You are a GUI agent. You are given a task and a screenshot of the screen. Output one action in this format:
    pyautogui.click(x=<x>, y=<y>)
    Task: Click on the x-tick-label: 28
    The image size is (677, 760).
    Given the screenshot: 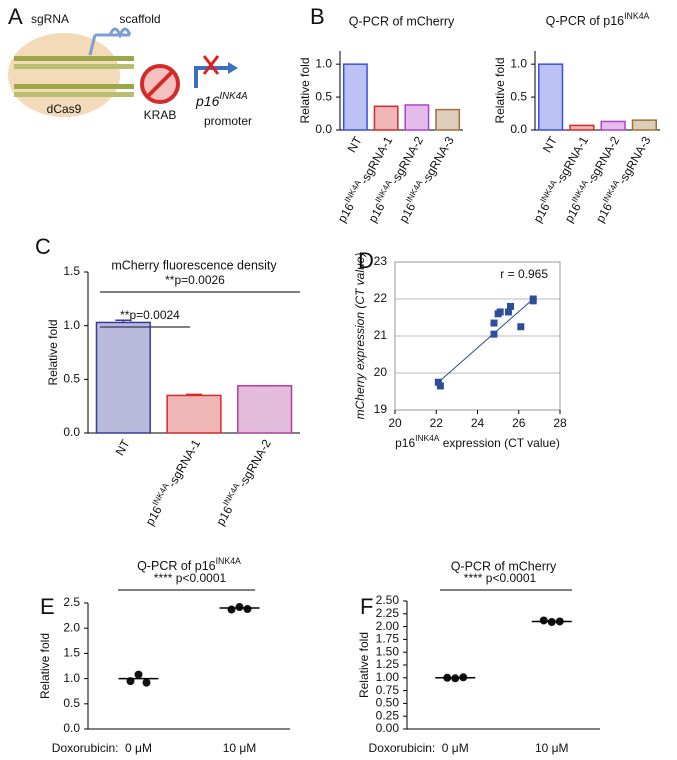 What is the action you would take?
    pyautogui.click(x=560, y=423)
    